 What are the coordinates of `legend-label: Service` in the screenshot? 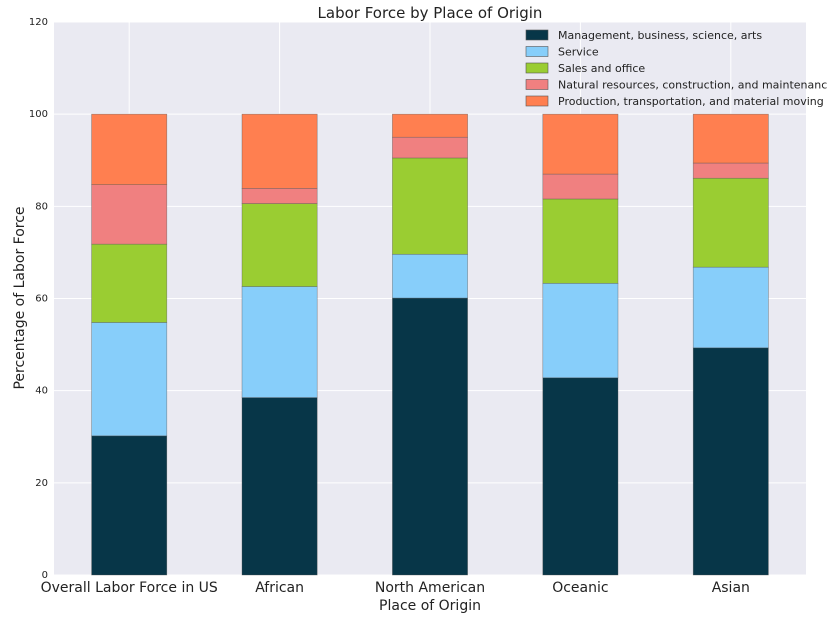 It's located at (578, 52).